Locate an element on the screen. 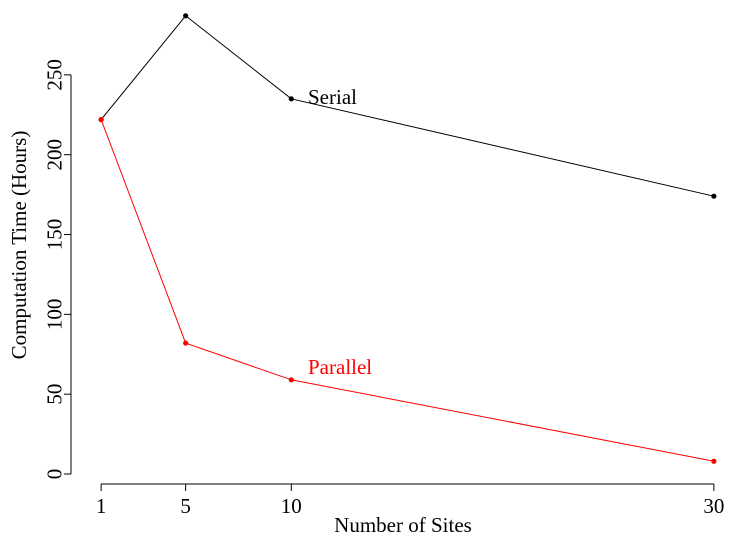  y-tick-label: 0 is located at coordinates (54, 474).